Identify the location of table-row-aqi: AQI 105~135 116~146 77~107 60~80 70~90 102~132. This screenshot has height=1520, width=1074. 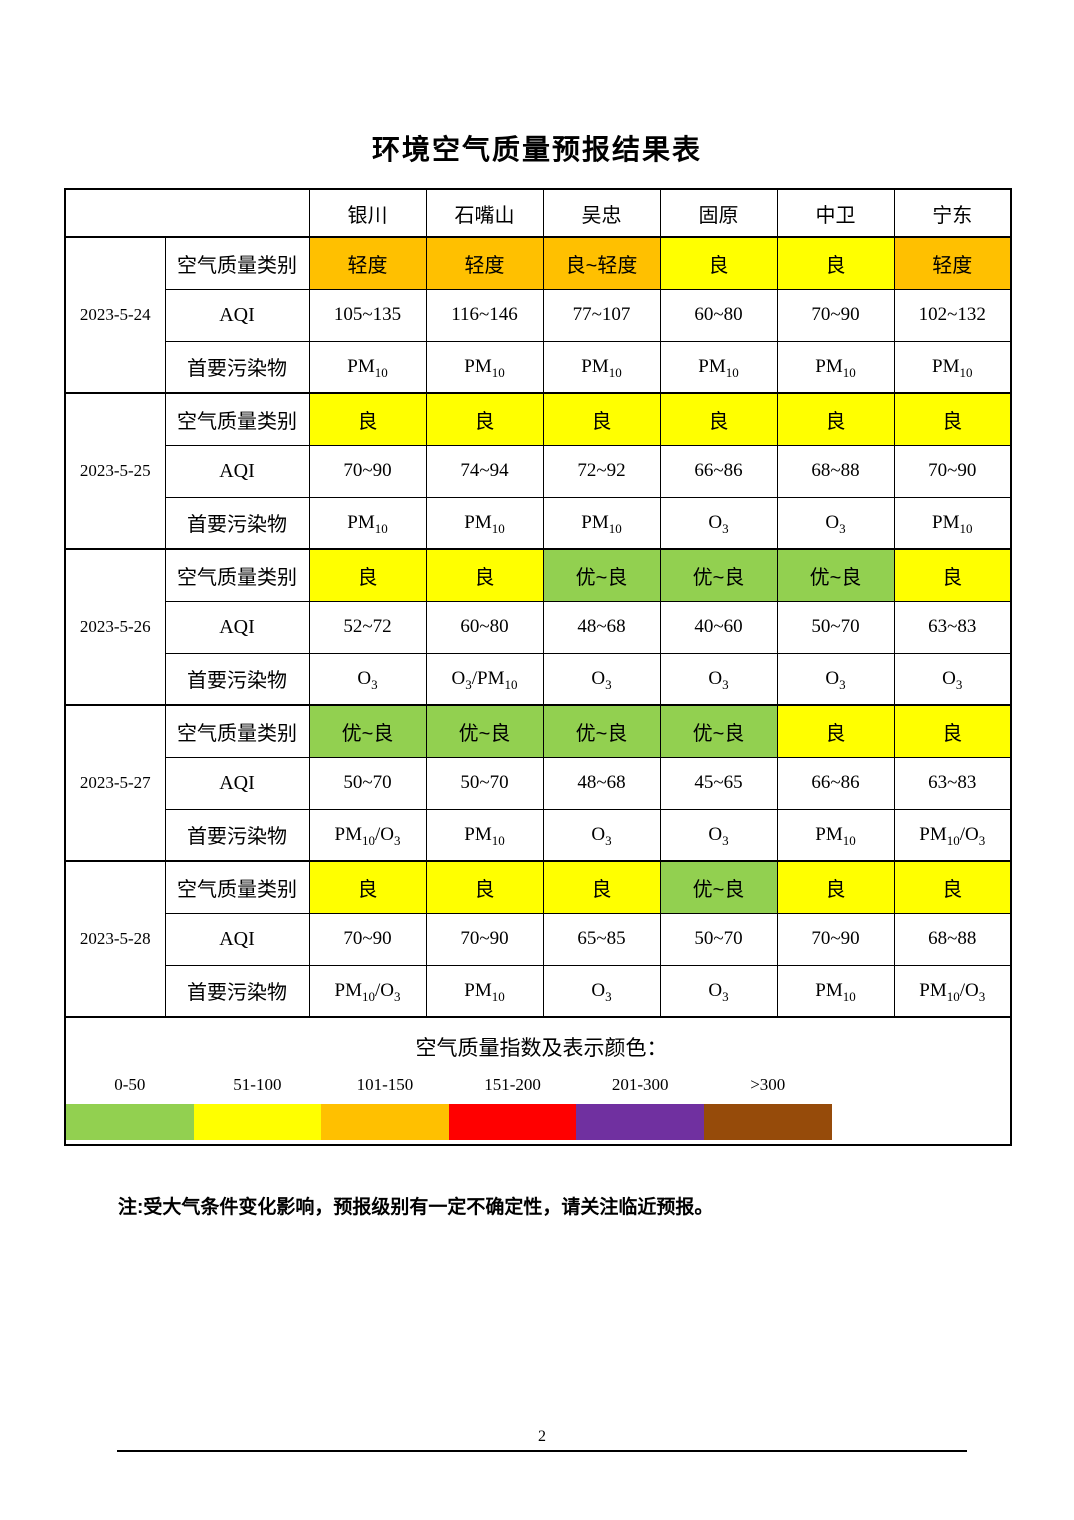
(538, 315).